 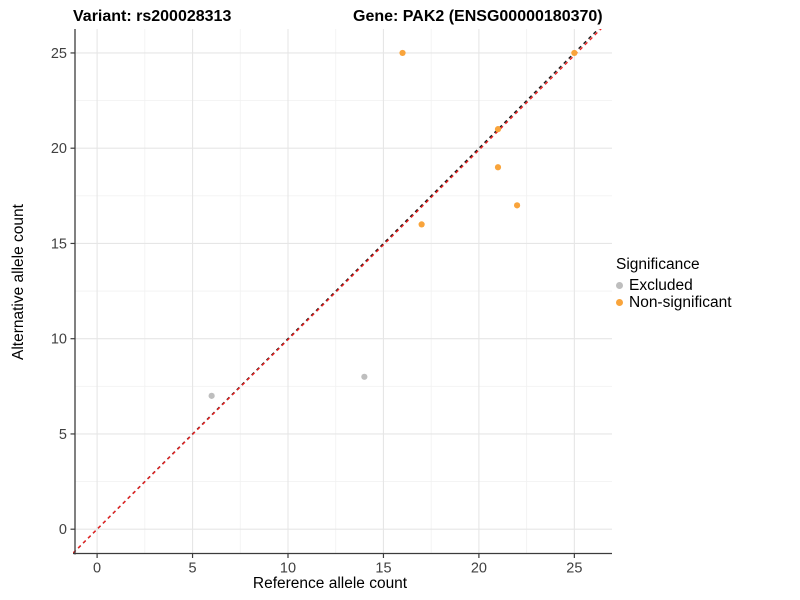 I want to click on plot-title-gene: Gene: PAK2 (ENSG00000180370), so click(x=478, y=16).